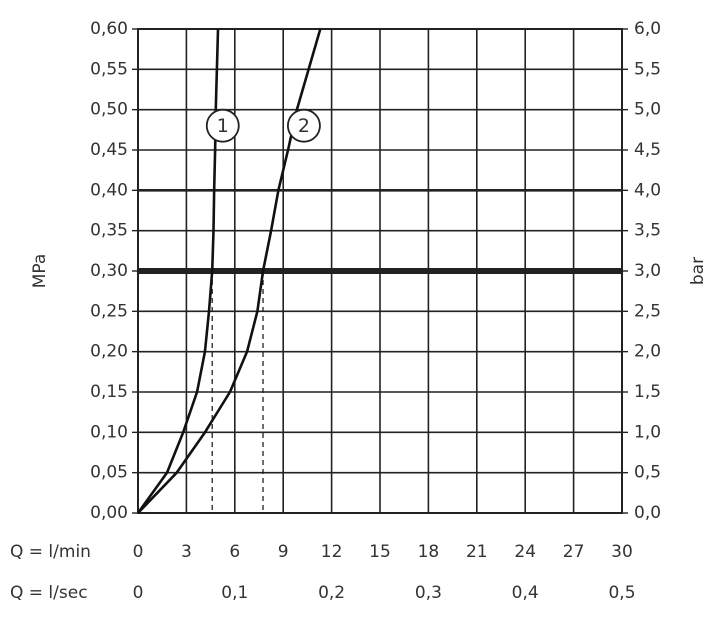 This screenshot has height=620, width=723. What do you see at coordinates (647, 110) in the screenshot?
I see `y2-tick-label: 5,0` at bounding box center [647, 110].